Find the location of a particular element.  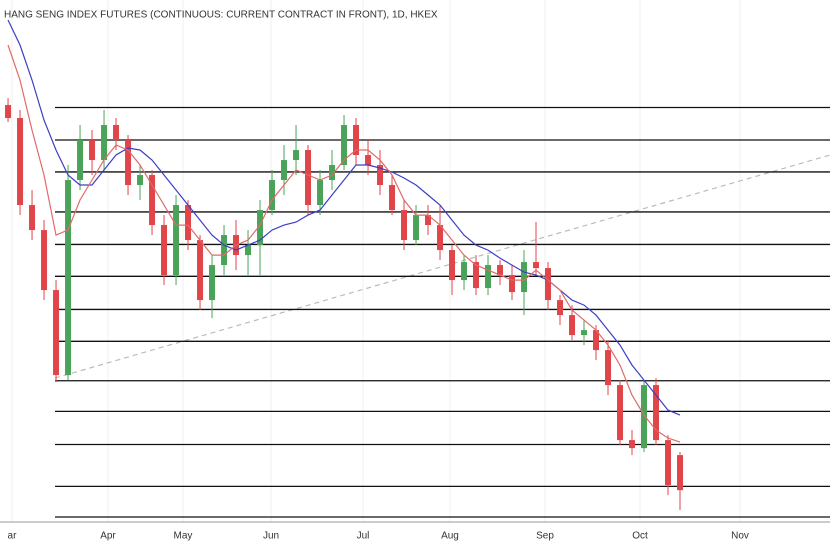

x-tick-label: Oct is located at coordinates (640, 536).